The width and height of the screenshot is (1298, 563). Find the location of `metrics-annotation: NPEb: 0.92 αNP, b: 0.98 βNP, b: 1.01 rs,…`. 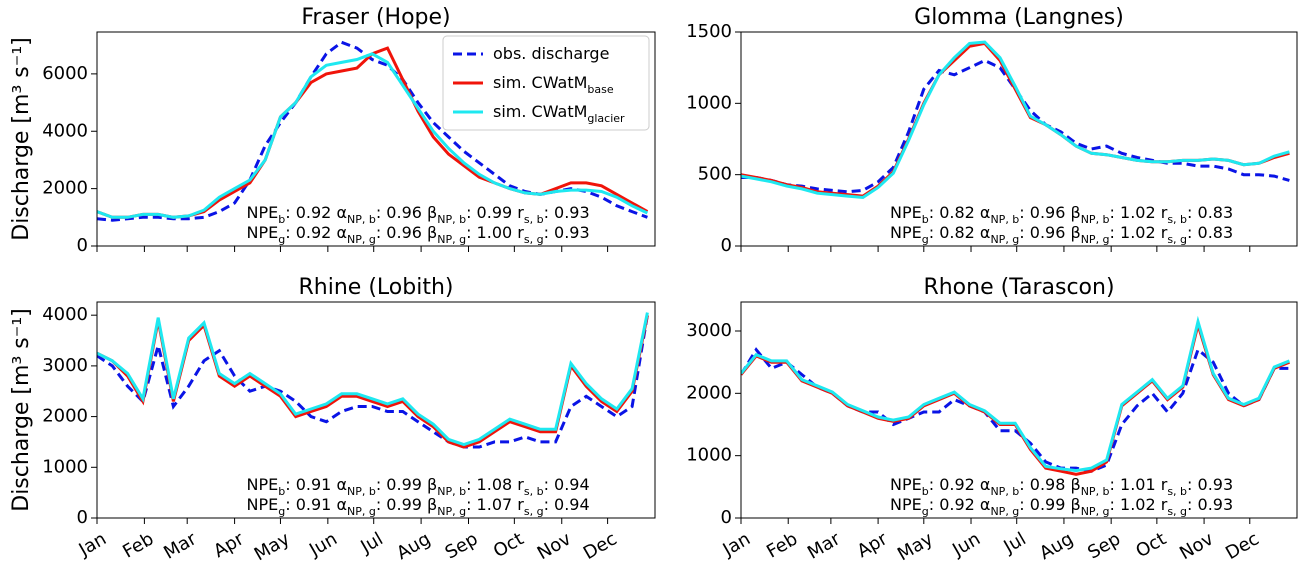

metrics-annotation: NPEb: 0.92 αNP, b: 0.98 βNP, b: 1.01 rs,… is located at coordinates (1061, 486).